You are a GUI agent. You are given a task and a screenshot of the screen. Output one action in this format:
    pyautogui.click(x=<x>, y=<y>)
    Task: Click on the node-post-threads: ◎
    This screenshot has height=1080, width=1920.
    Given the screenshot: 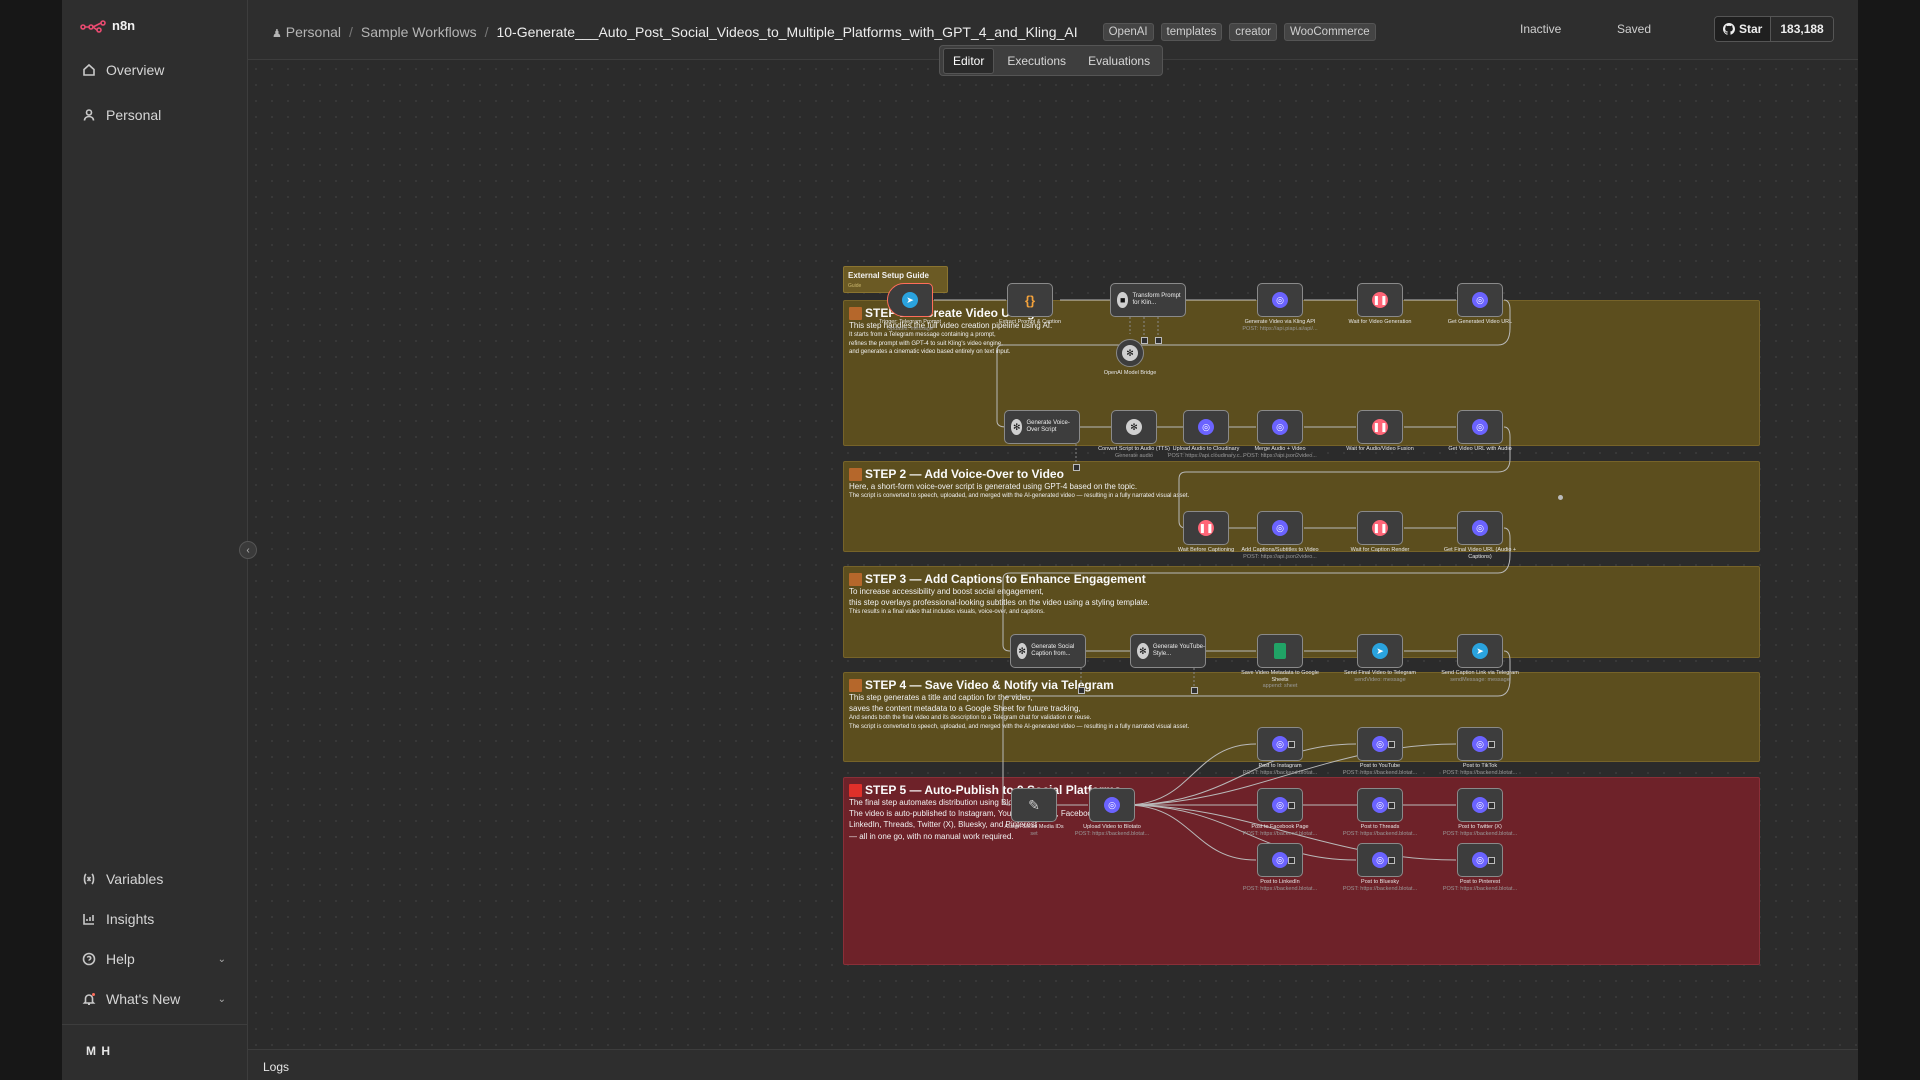 What is the action you would take?
    pyautogui.click(x=1380, y=805)
    